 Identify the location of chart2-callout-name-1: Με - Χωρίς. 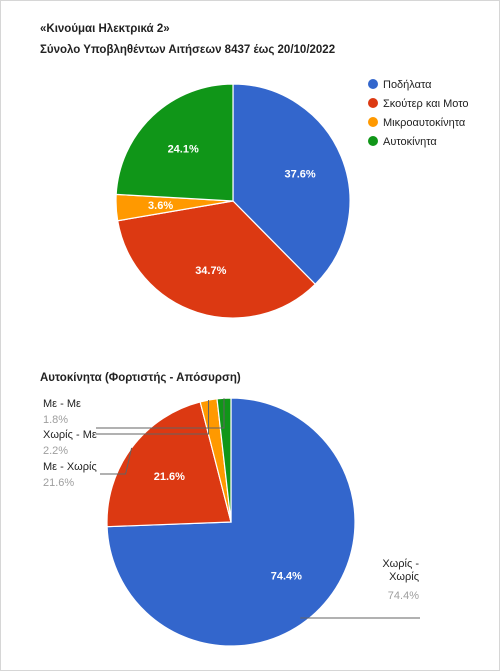
(70, 467).